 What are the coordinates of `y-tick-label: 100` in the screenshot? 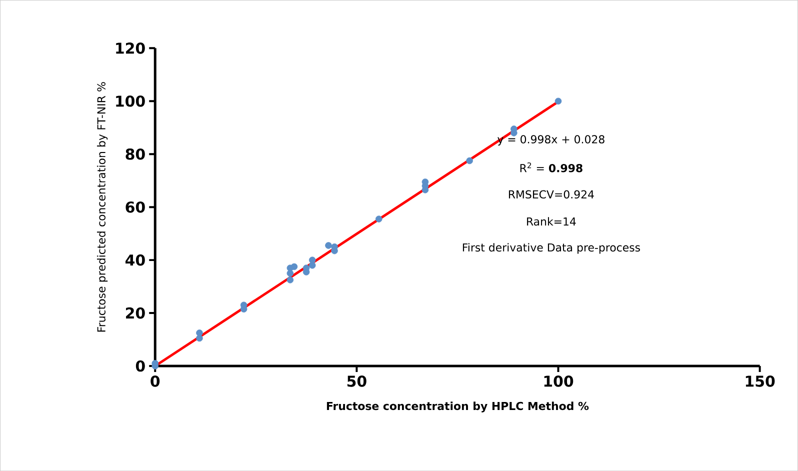 It's located at (130, 101).